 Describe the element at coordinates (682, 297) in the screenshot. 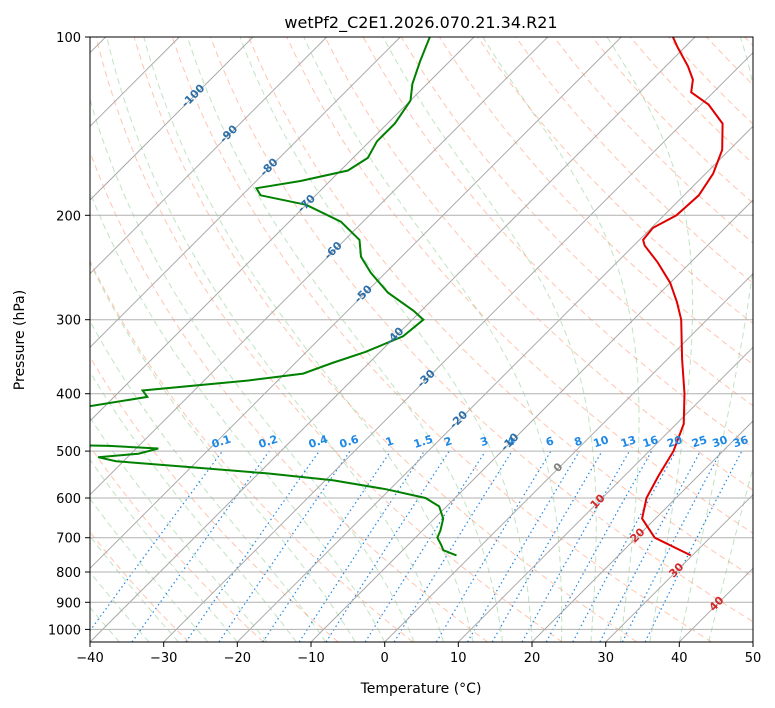

I see `temperature-line` at that location.